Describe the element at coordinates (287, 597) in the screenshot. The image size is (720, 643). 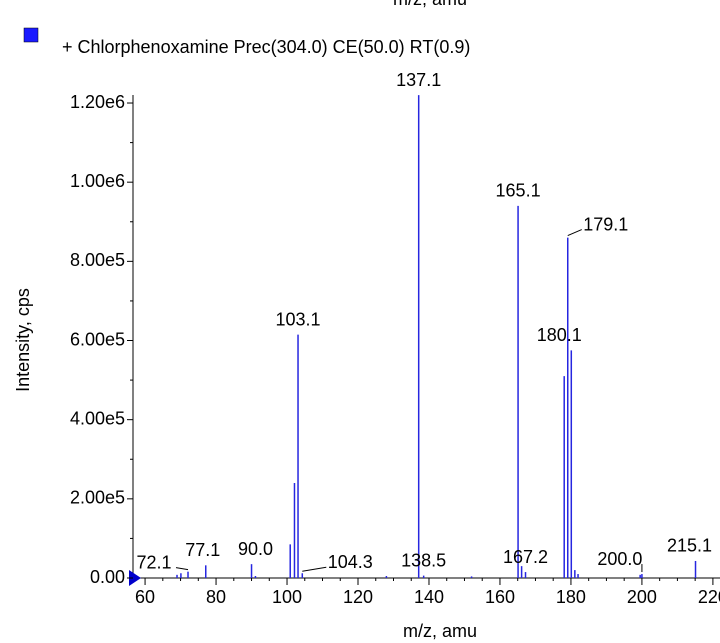
I see `x-tick-label: 100` at that location.